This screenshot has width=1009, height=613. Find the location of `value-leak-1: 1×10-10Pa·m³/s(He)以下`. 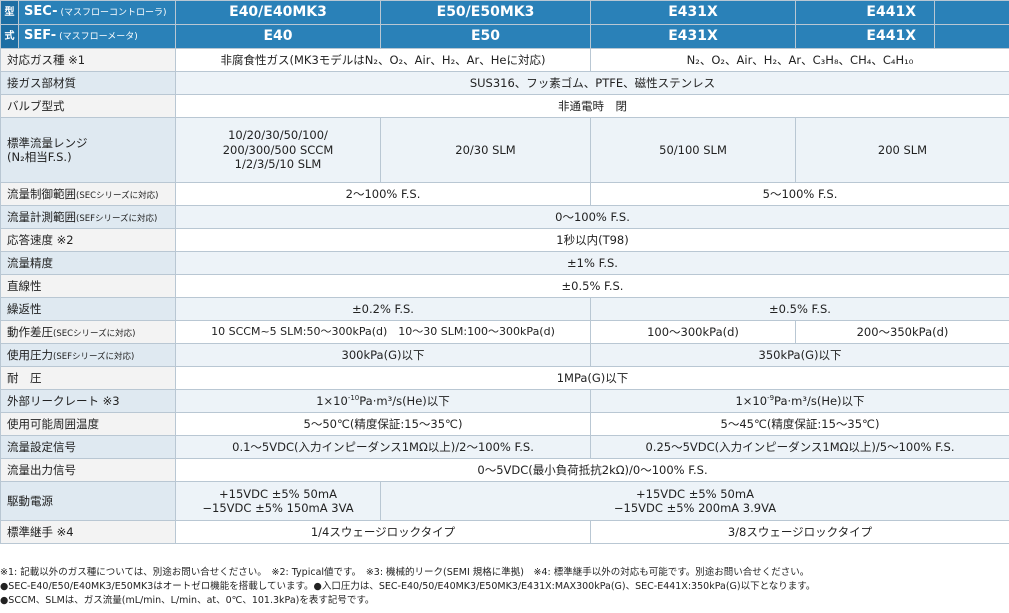

value-leak-1: 1×10-10Pa·m³/s(He)以下 is located at coordinates (383, 401).